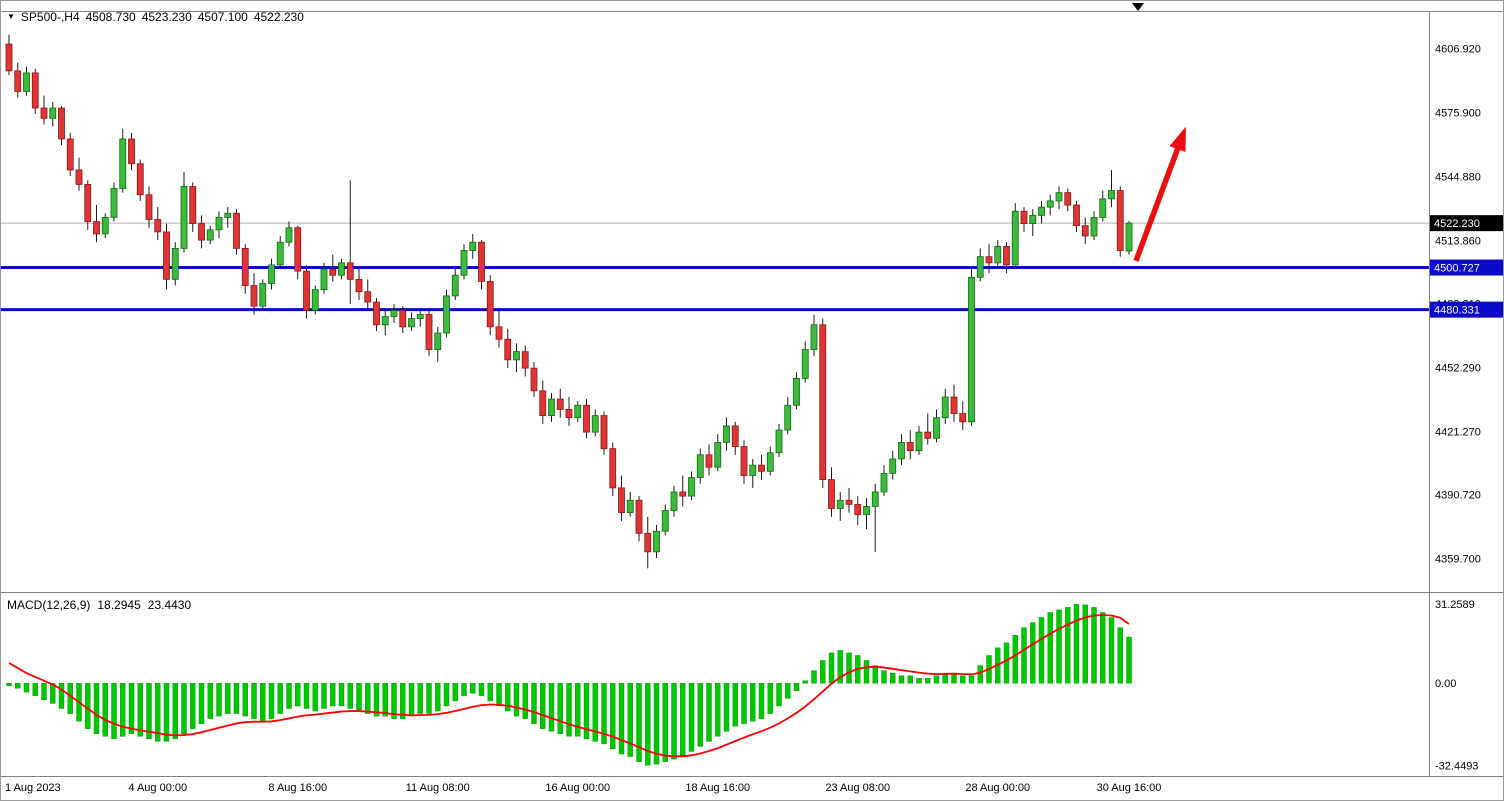 The image size is (1504, 801). Describe the element at coordinates (1157, 203) in the screenshot. I see `trend-arrow-shaft` at that location.